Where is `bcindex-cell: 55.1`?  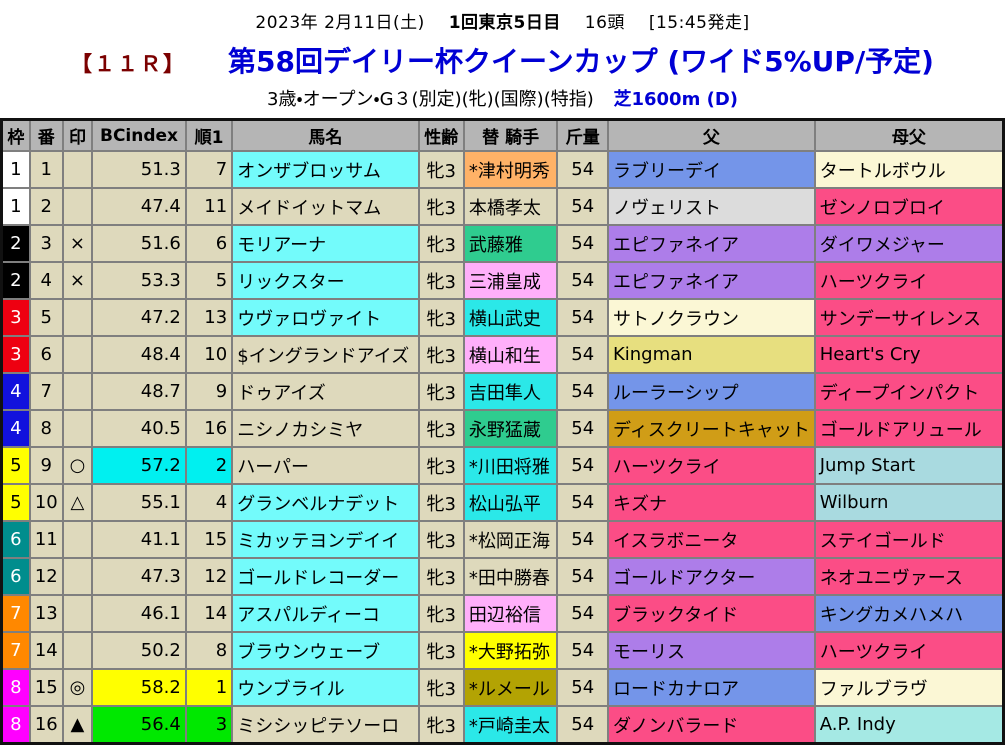
bcindex-cell: 55.1 is located at coordinates (139, 502).